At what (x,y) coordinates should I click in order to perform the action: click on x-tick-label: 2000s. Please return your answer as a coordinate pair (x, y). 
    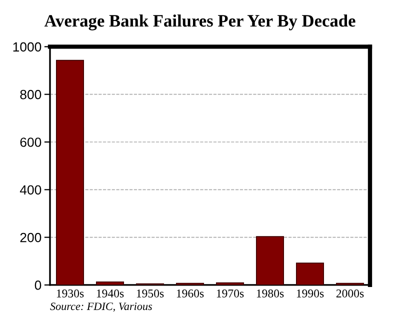
    Looking at the image, I should click on (350, 293).